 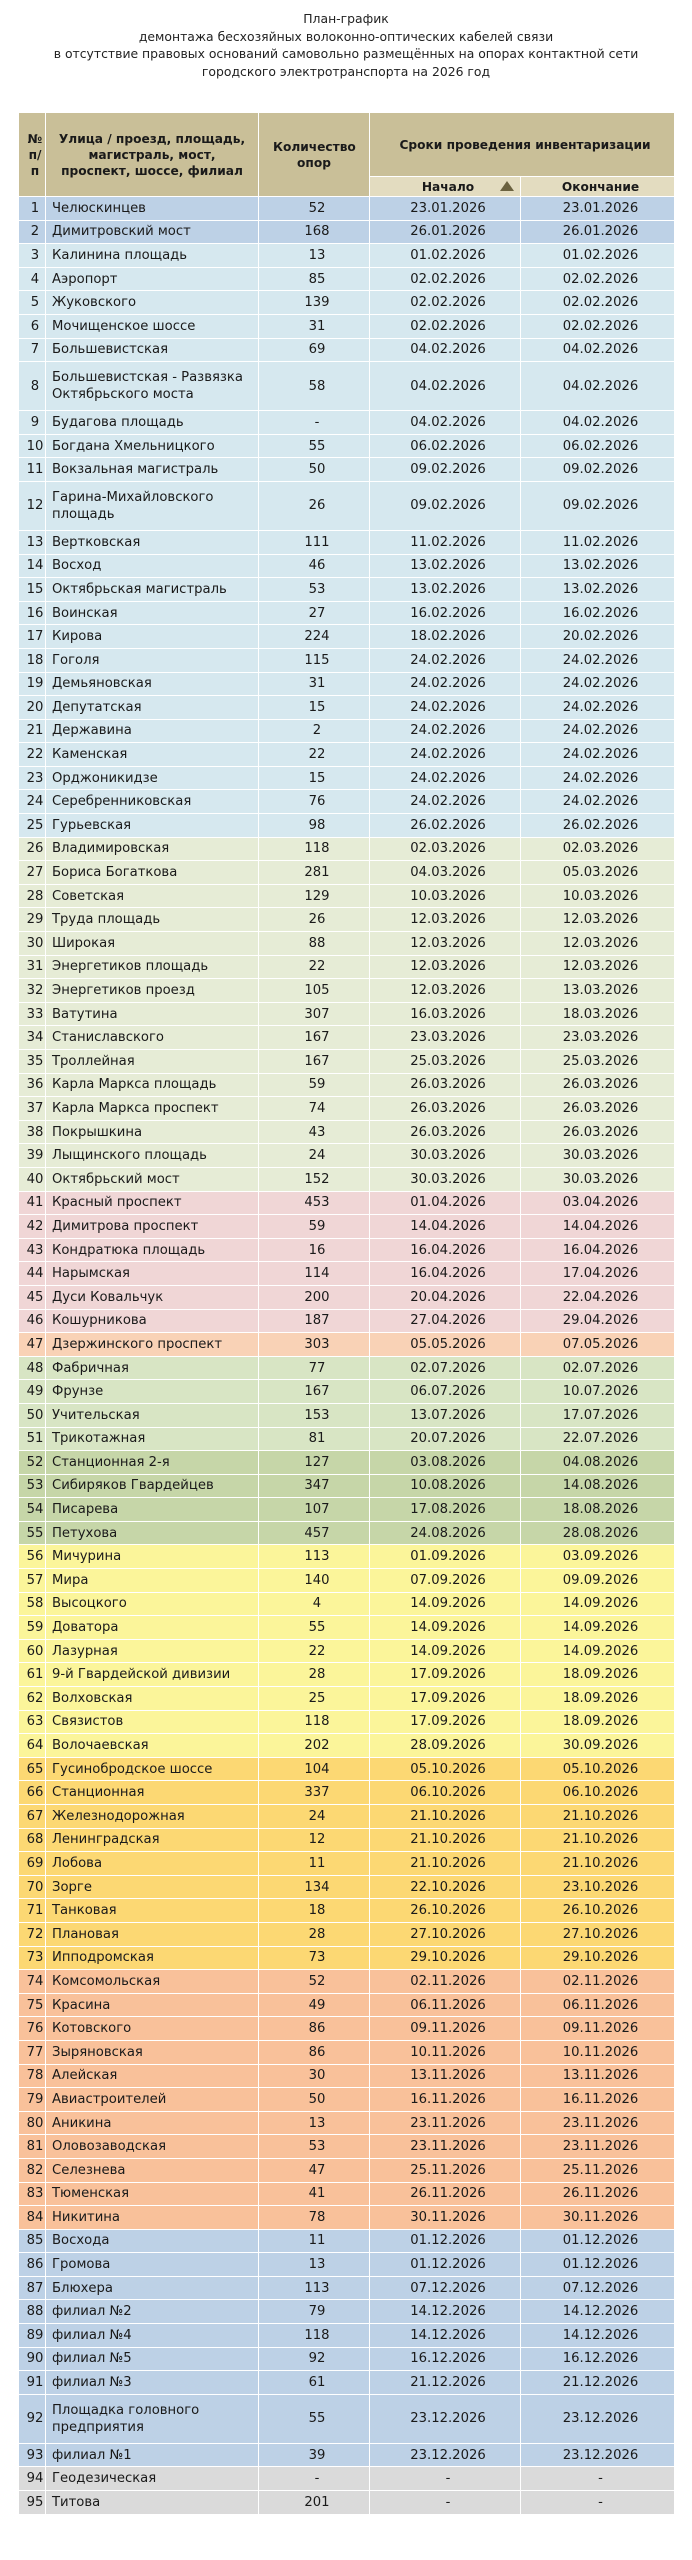 What do you see at coordinates (445, 1981) in the screenshot?
I see `row-start-date: 02.11.2026` at bounding box center [445, 1981].